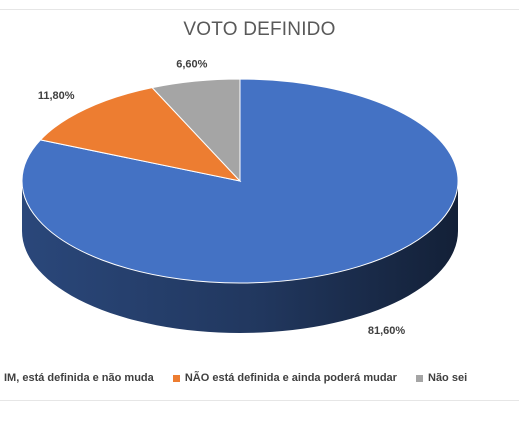  I want to click on legend-label-sim: IM, está definida e não muda, so click(79, 378).